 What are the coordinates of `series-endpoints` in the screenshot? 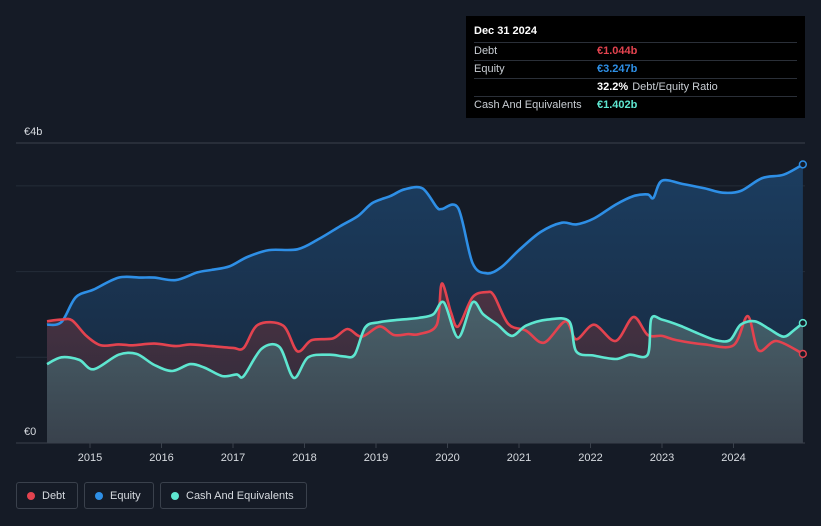 It's located at (803, 259).